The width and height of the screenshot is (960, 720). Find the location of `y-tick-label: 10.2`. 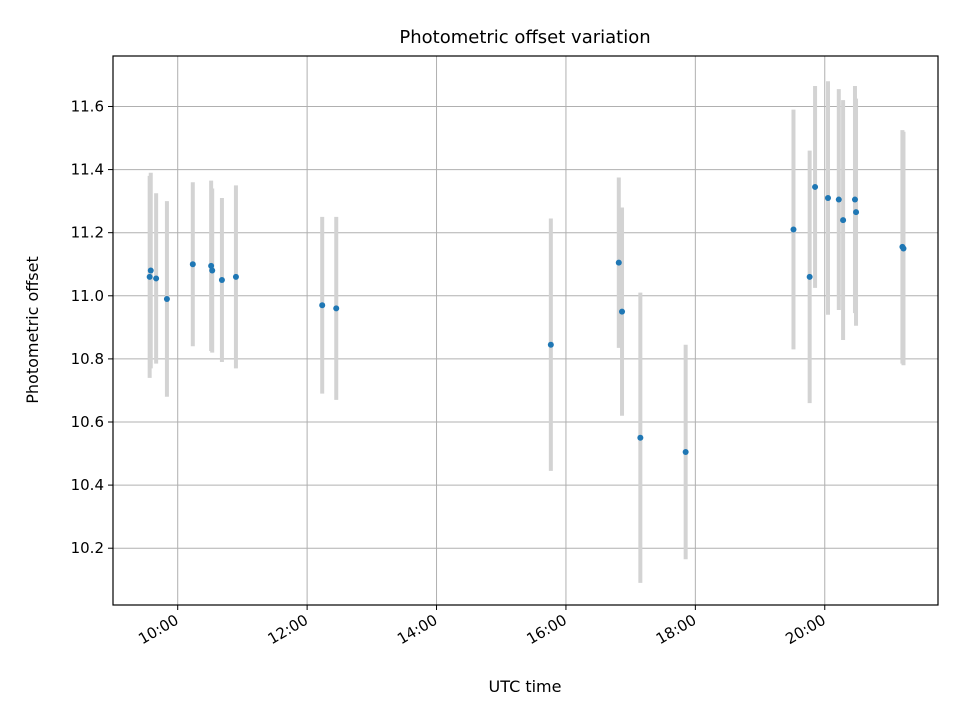

y-tick-label: 10.2 is located at coordinates (87, 548).